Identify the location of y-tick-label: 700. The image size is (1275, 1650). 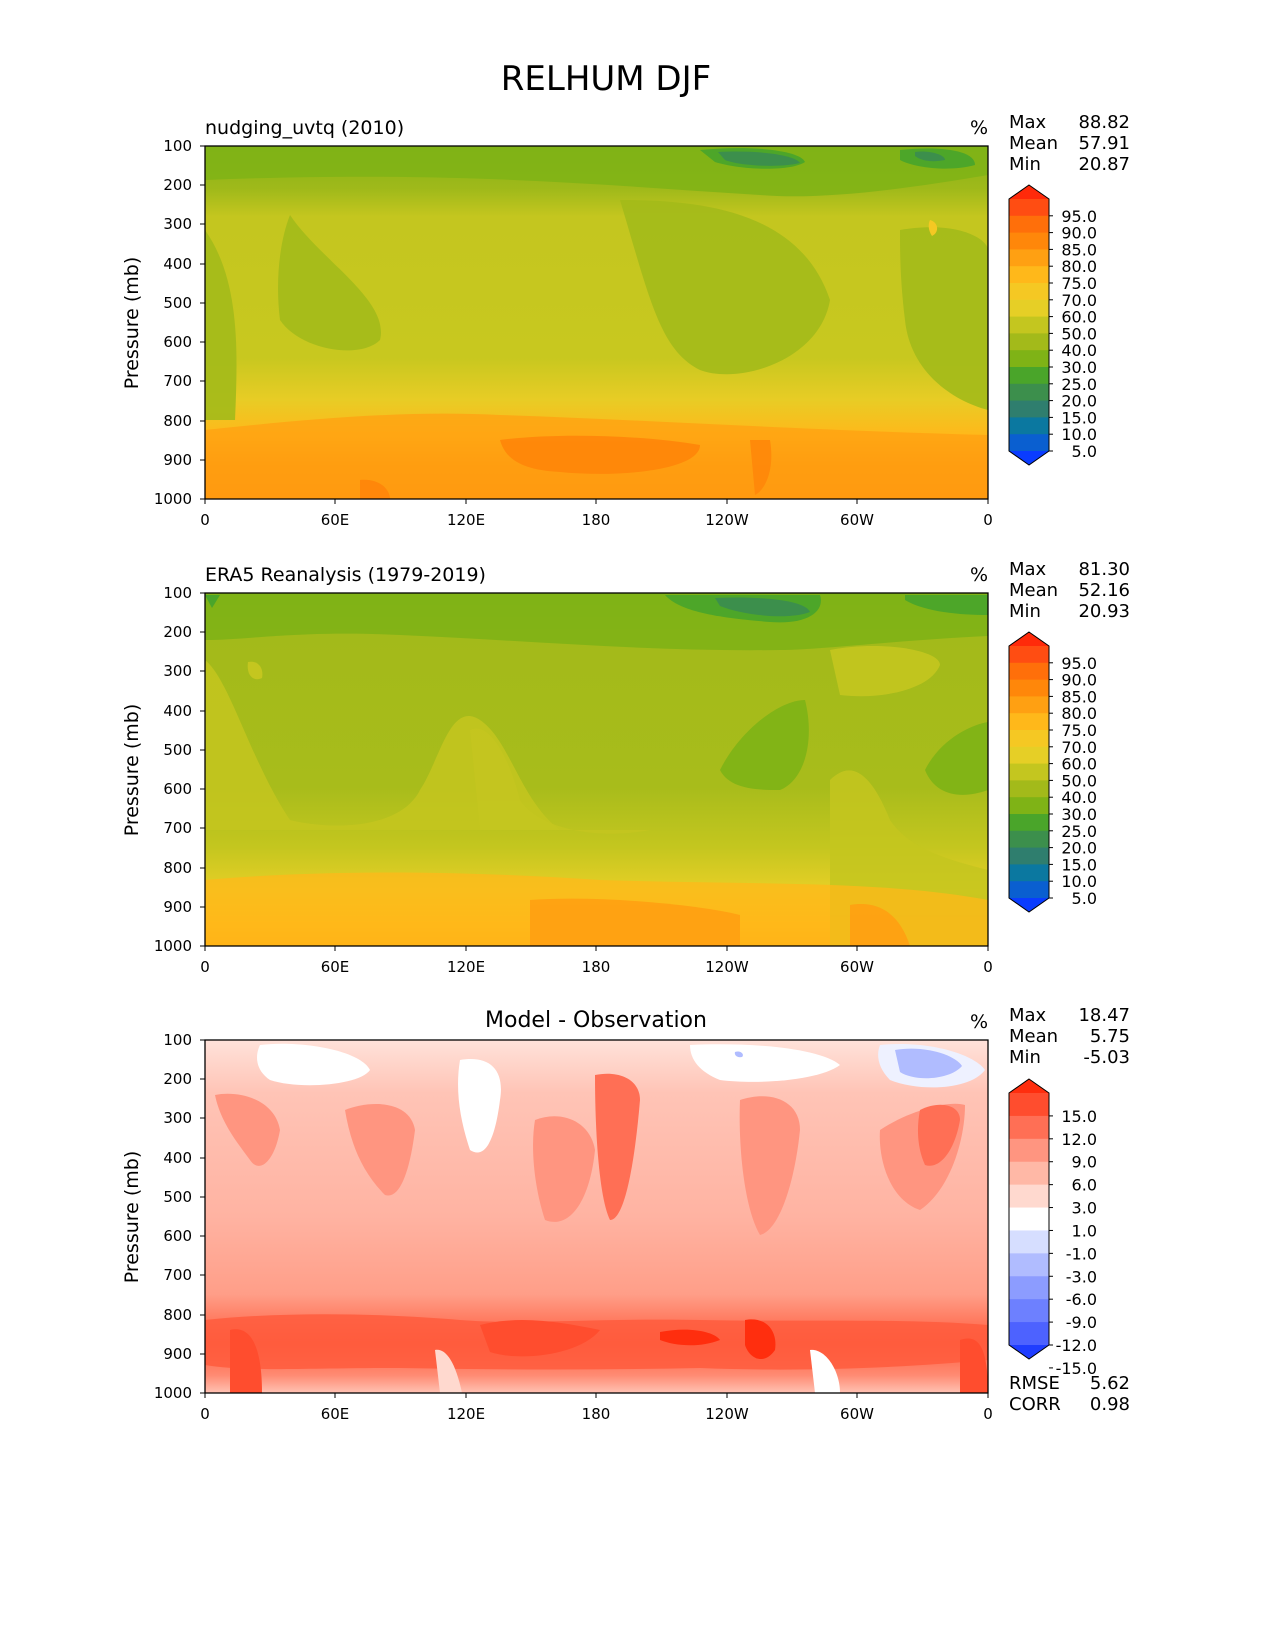
(177, 1275).